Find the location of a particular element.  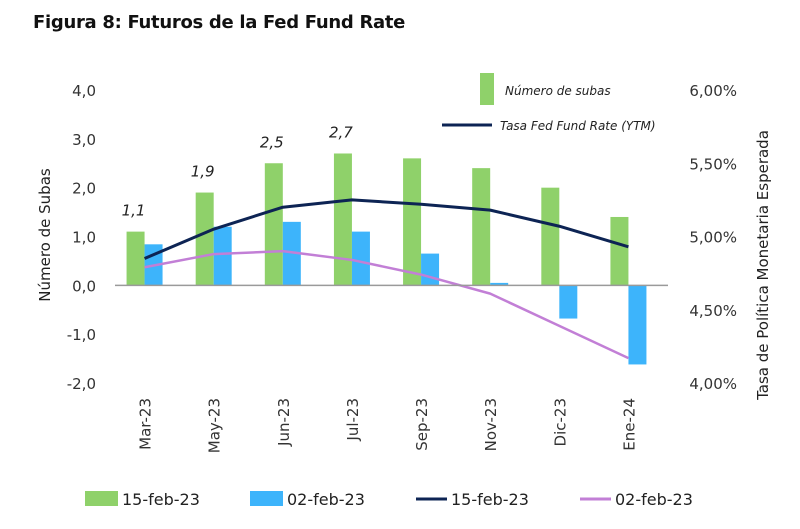

y-tick-label: 0,0 is located at coordinates (84, 286).